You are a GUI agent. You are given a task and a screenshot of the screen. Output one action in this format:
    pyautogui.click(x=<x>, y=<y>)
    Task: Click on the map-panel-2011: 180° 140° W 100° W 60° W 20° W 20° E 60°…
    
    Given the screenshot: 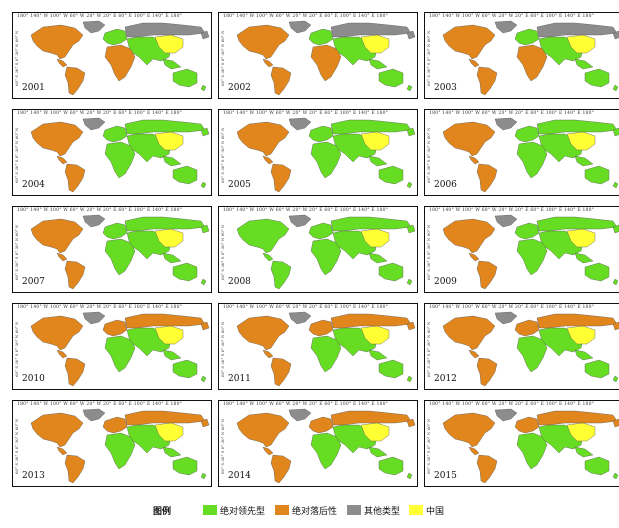 What is the action you would take?
    pyautogui.click(x=318, y=346)
    